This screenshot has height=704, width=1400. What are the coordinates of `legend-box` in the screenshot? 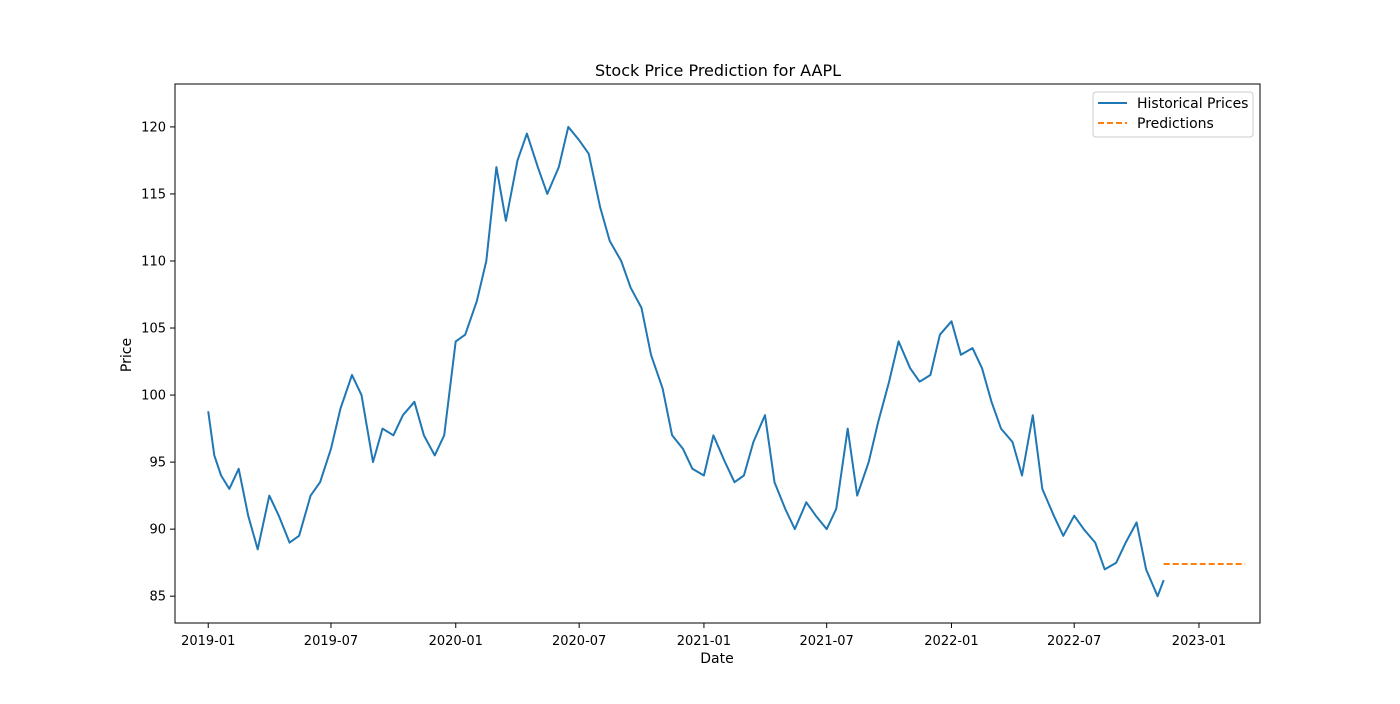 It's located at (1173, 114).